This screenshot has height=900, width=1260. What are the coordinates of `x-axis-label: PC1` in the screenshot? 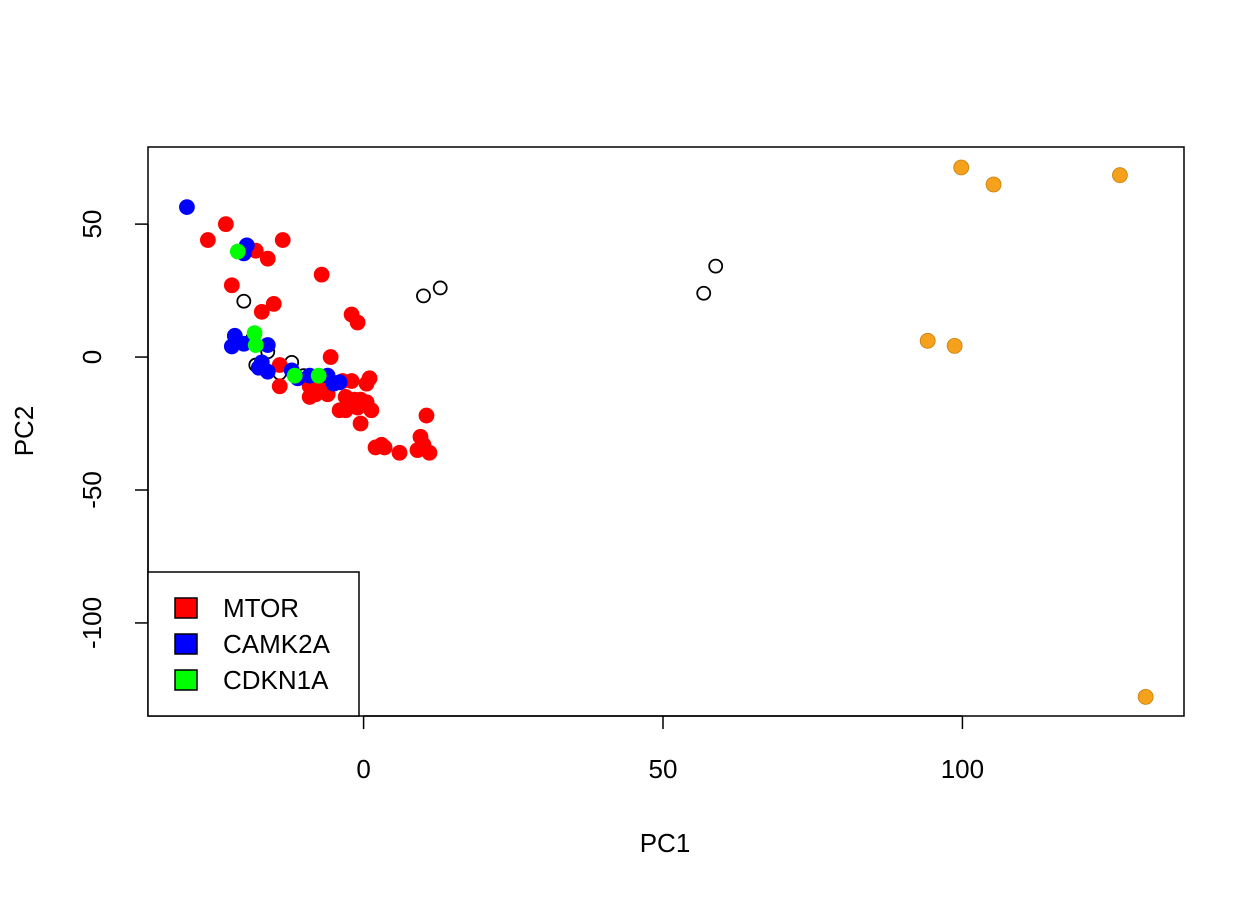 It's located at (665, 843).